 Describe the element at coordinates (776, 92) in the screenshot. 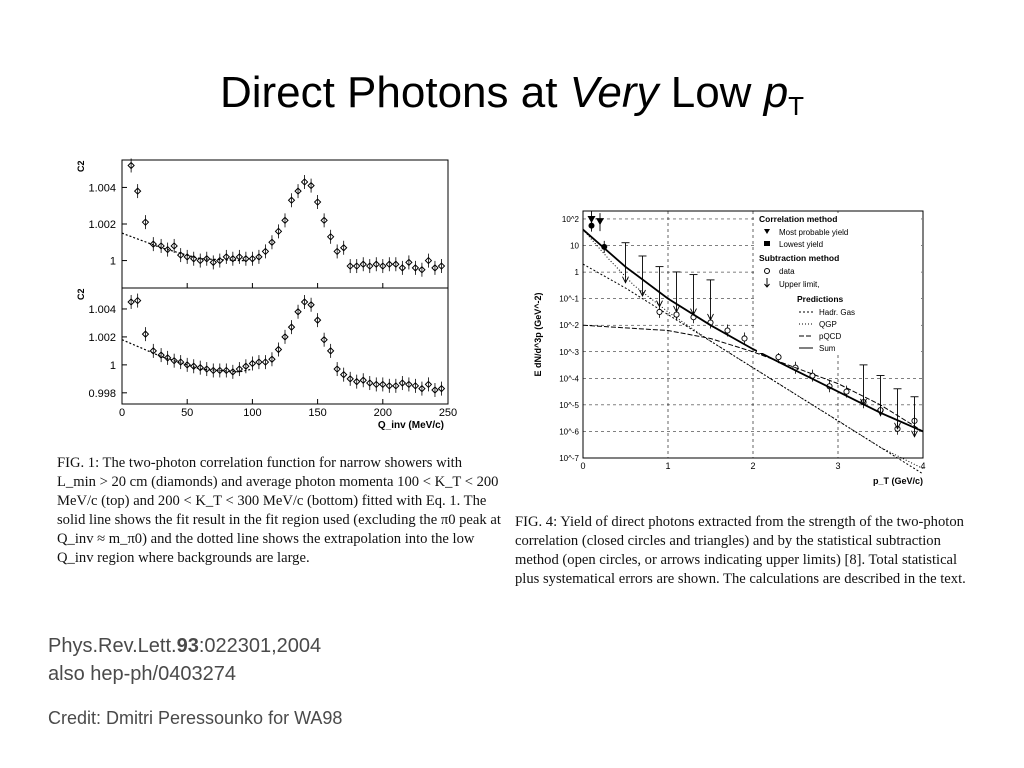

I see `title-p: p` at that location.